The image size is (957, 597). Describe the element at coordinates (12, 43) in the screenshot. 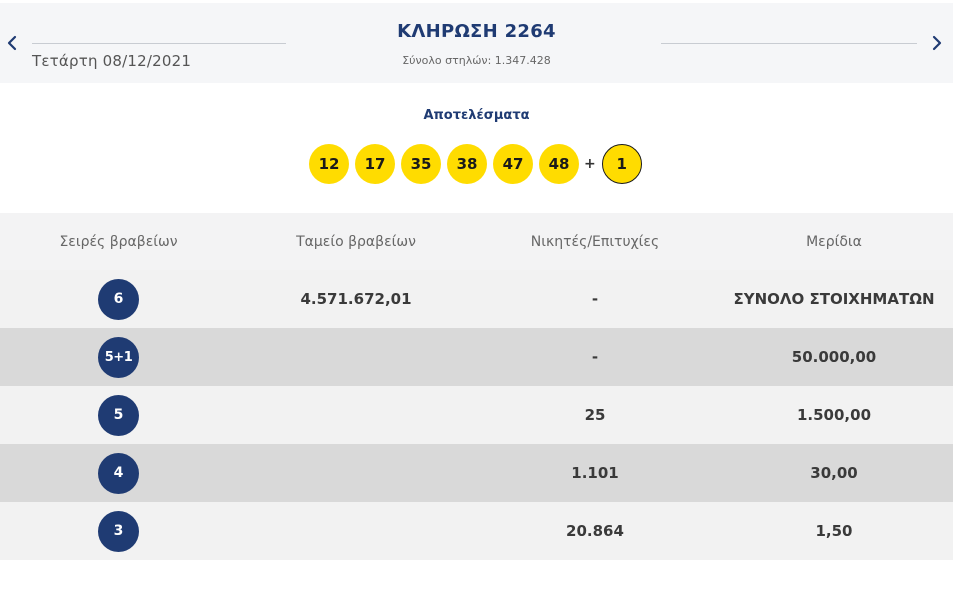

I see `chevron-left-icon` at that location.